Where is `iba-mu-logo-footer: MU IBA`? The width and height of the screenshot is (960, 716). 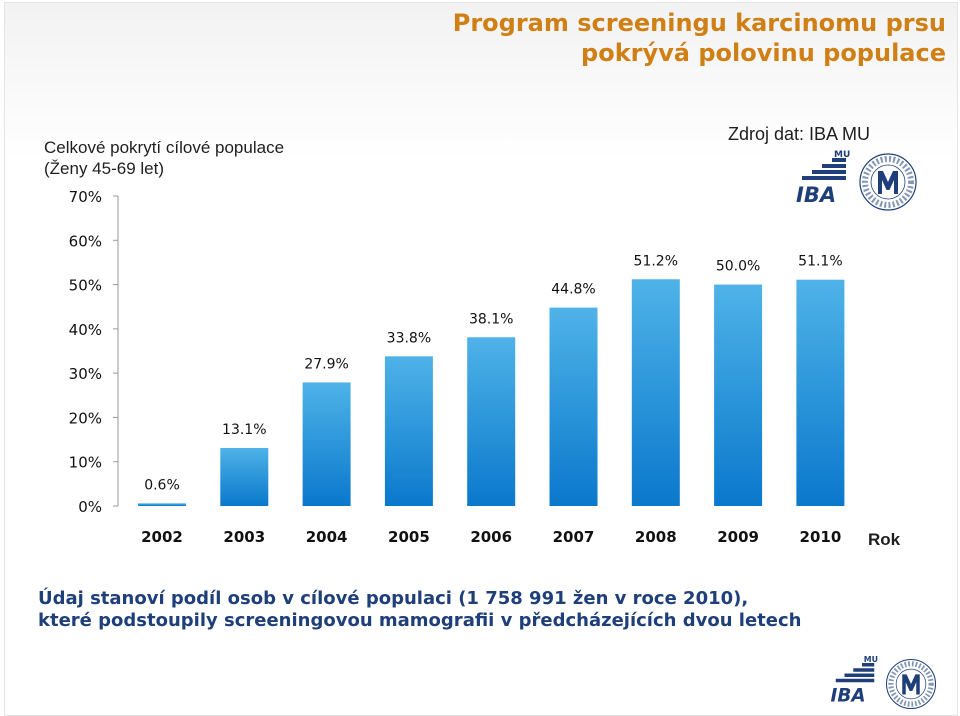 iba-mu-logo-footer: MU IBA is located at coordinates (884, 683).